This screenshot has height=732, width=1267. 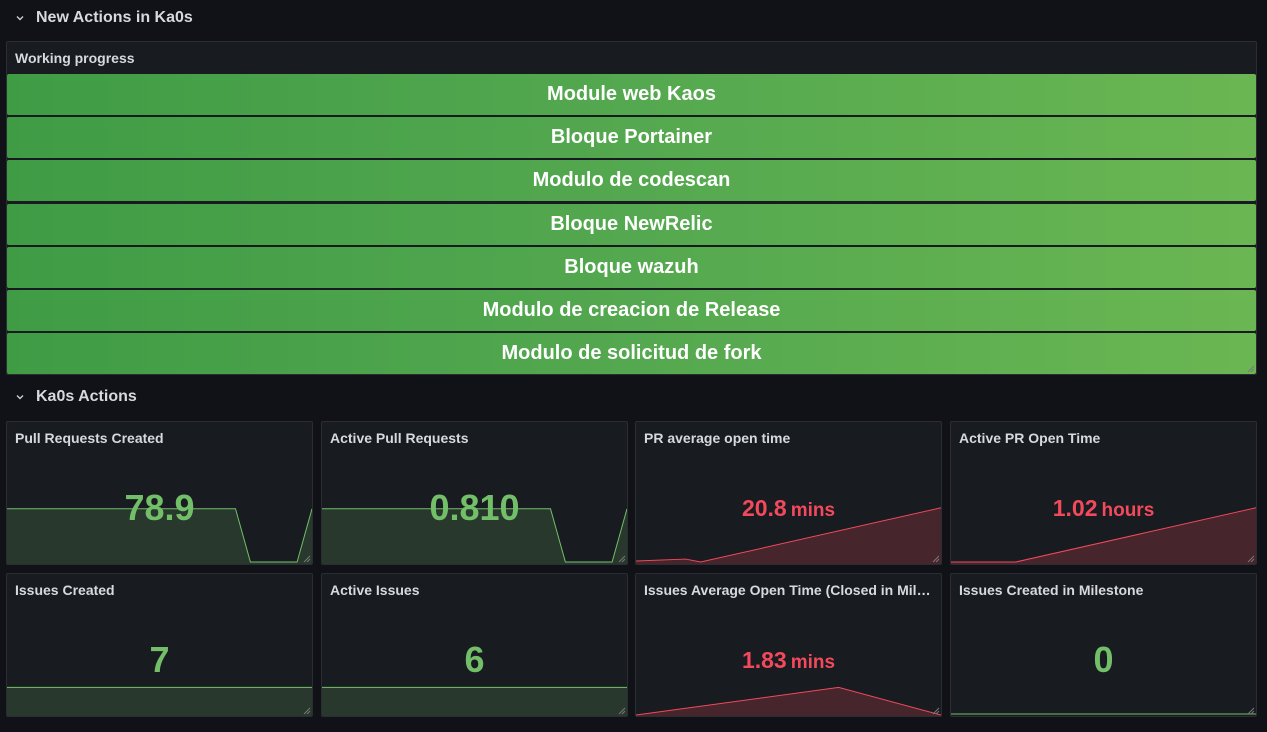 I want to click on stat-panel-issues-created-in-milestone: Issues Created in Milestone 0, so click(x=1103, y=645).